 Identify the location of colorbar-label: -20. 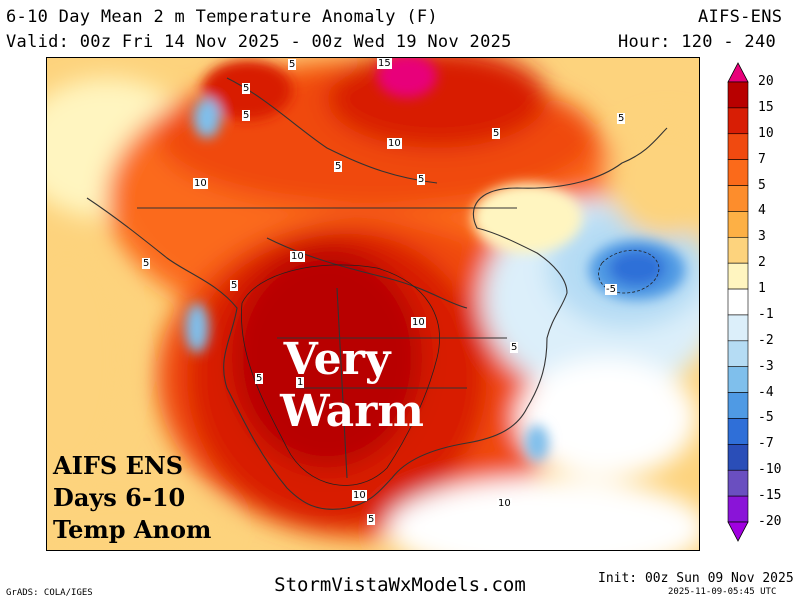
(770, 521).